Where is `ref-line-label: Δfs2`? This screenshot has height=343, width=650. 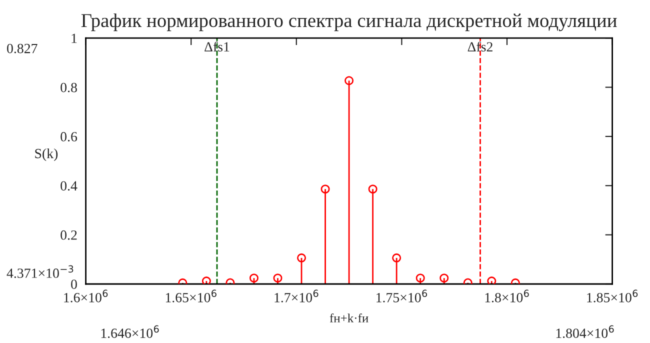 ref-line-label: Δfs2 is located at coordinates (480, 47).